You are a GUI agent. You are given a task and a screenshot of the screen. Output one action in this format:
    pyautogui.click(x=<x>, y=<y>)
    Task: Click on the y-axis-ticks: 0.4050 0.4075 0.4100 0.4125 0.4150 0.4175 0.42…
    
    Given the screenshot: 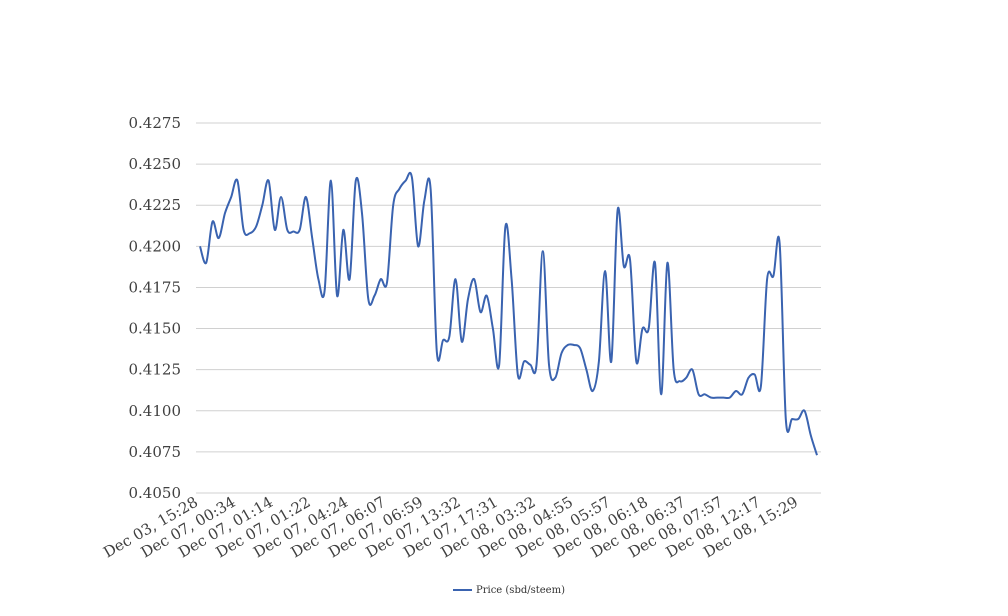 What is the action you would take?
    pyautogui.click(x=155, y=308)
    